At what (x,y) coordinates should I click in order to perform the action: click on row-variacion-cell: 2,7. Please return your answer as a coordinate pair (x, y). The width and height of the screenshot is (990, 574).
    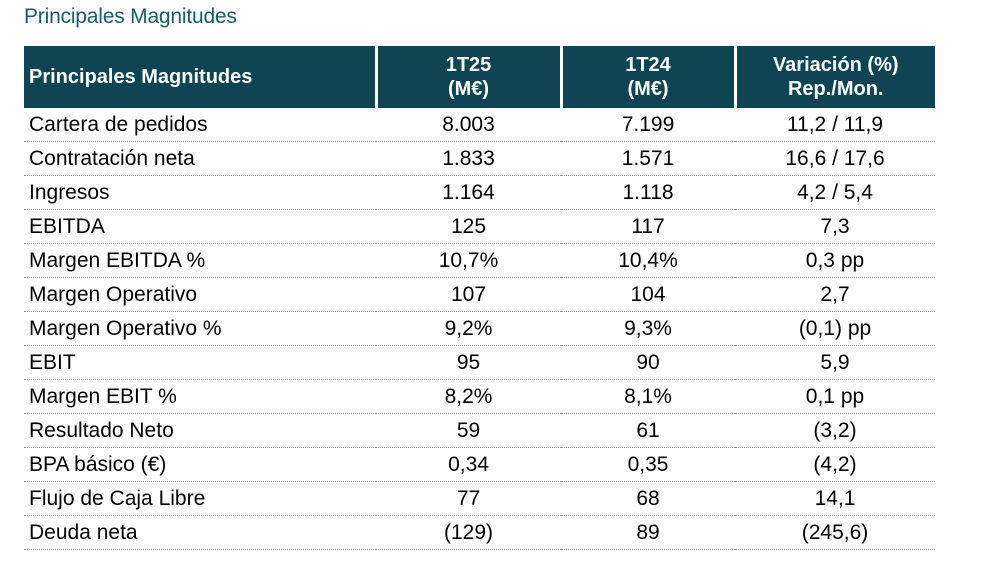
    Looking at the image, I should click on (835, 294).